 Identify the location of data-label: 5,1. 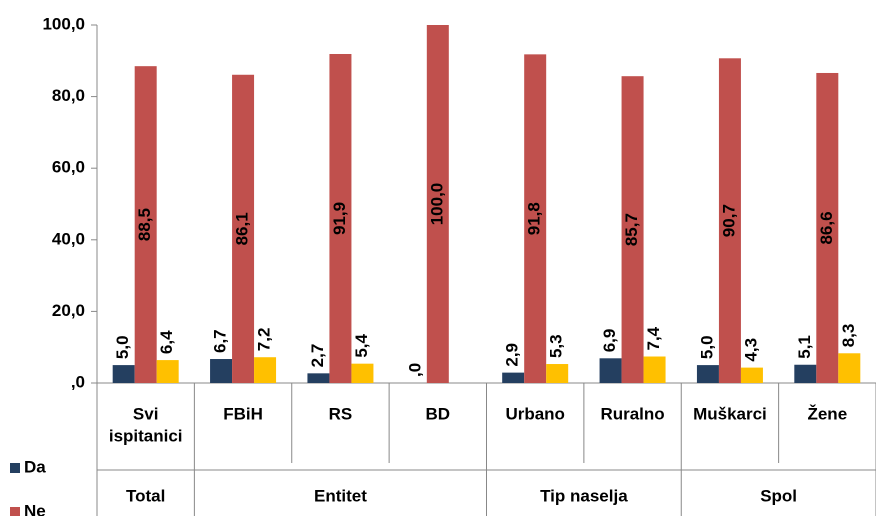
(804, 347).